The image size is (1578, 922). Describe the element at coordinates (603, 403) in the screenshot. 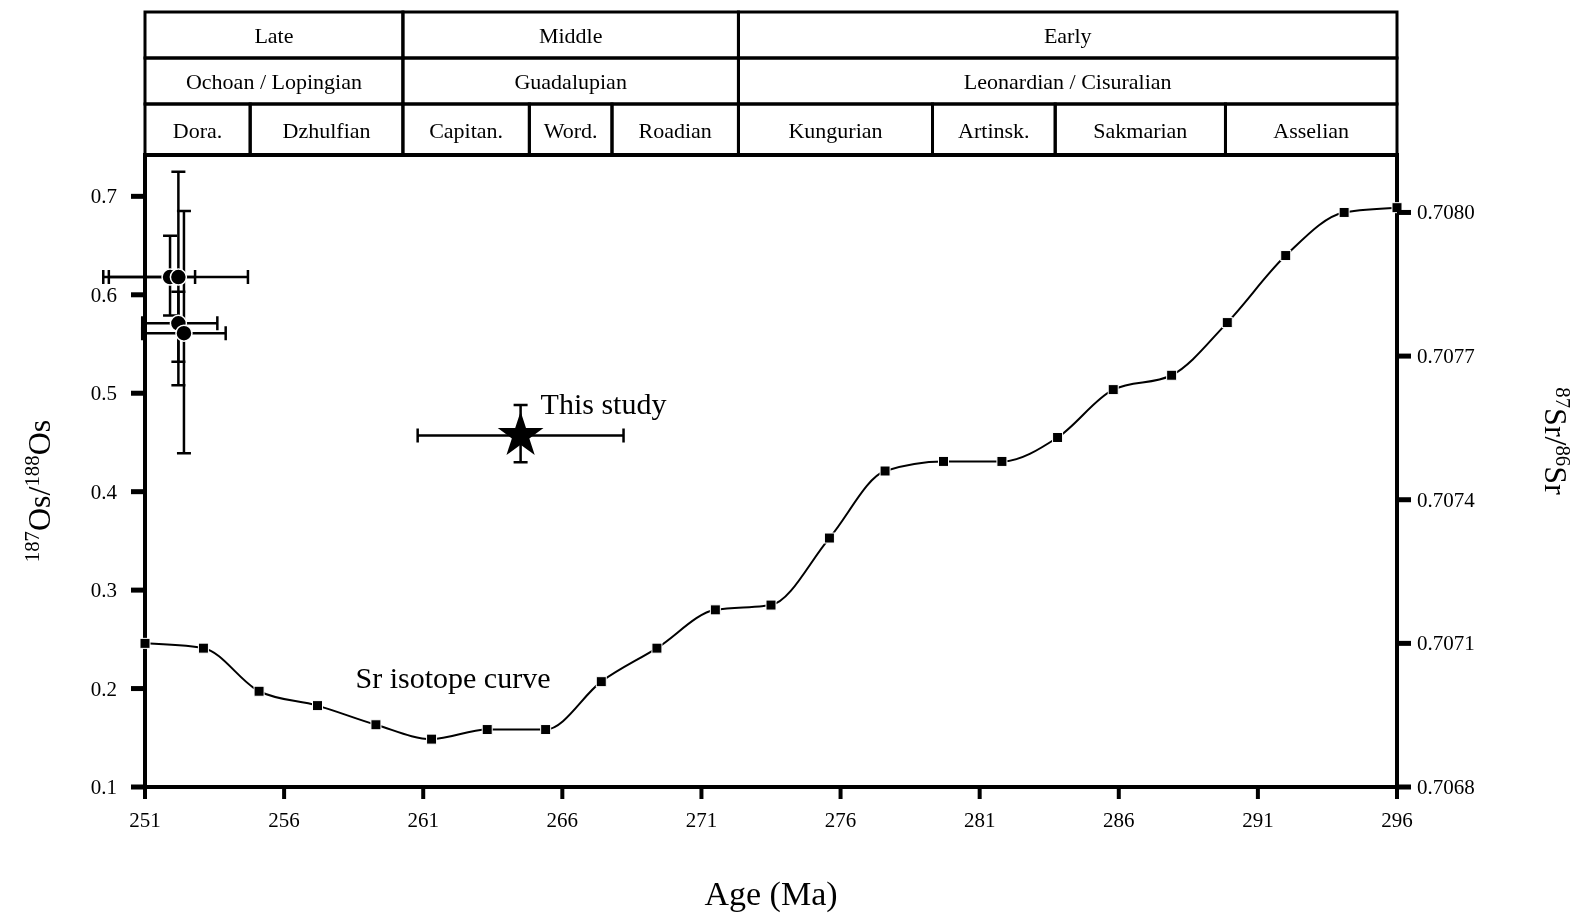

I see `annotation: This study` at that location.